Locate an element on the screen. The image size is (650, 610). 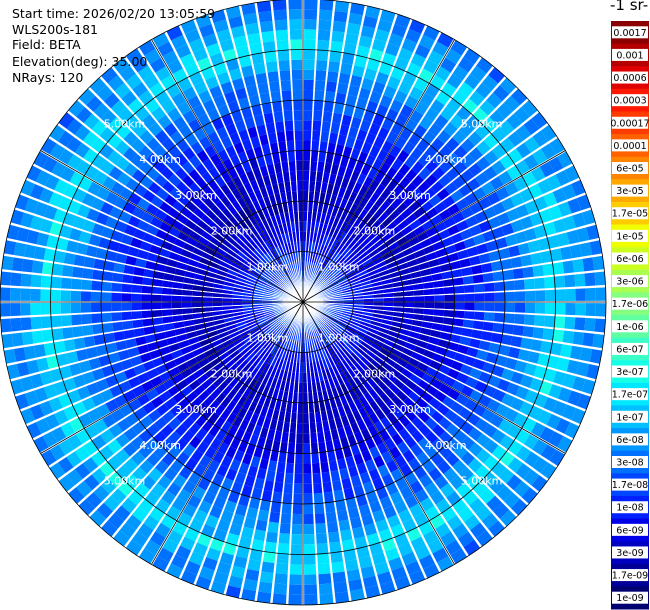
range-ring-label: 2.00km is located at coordinates (375, 373).